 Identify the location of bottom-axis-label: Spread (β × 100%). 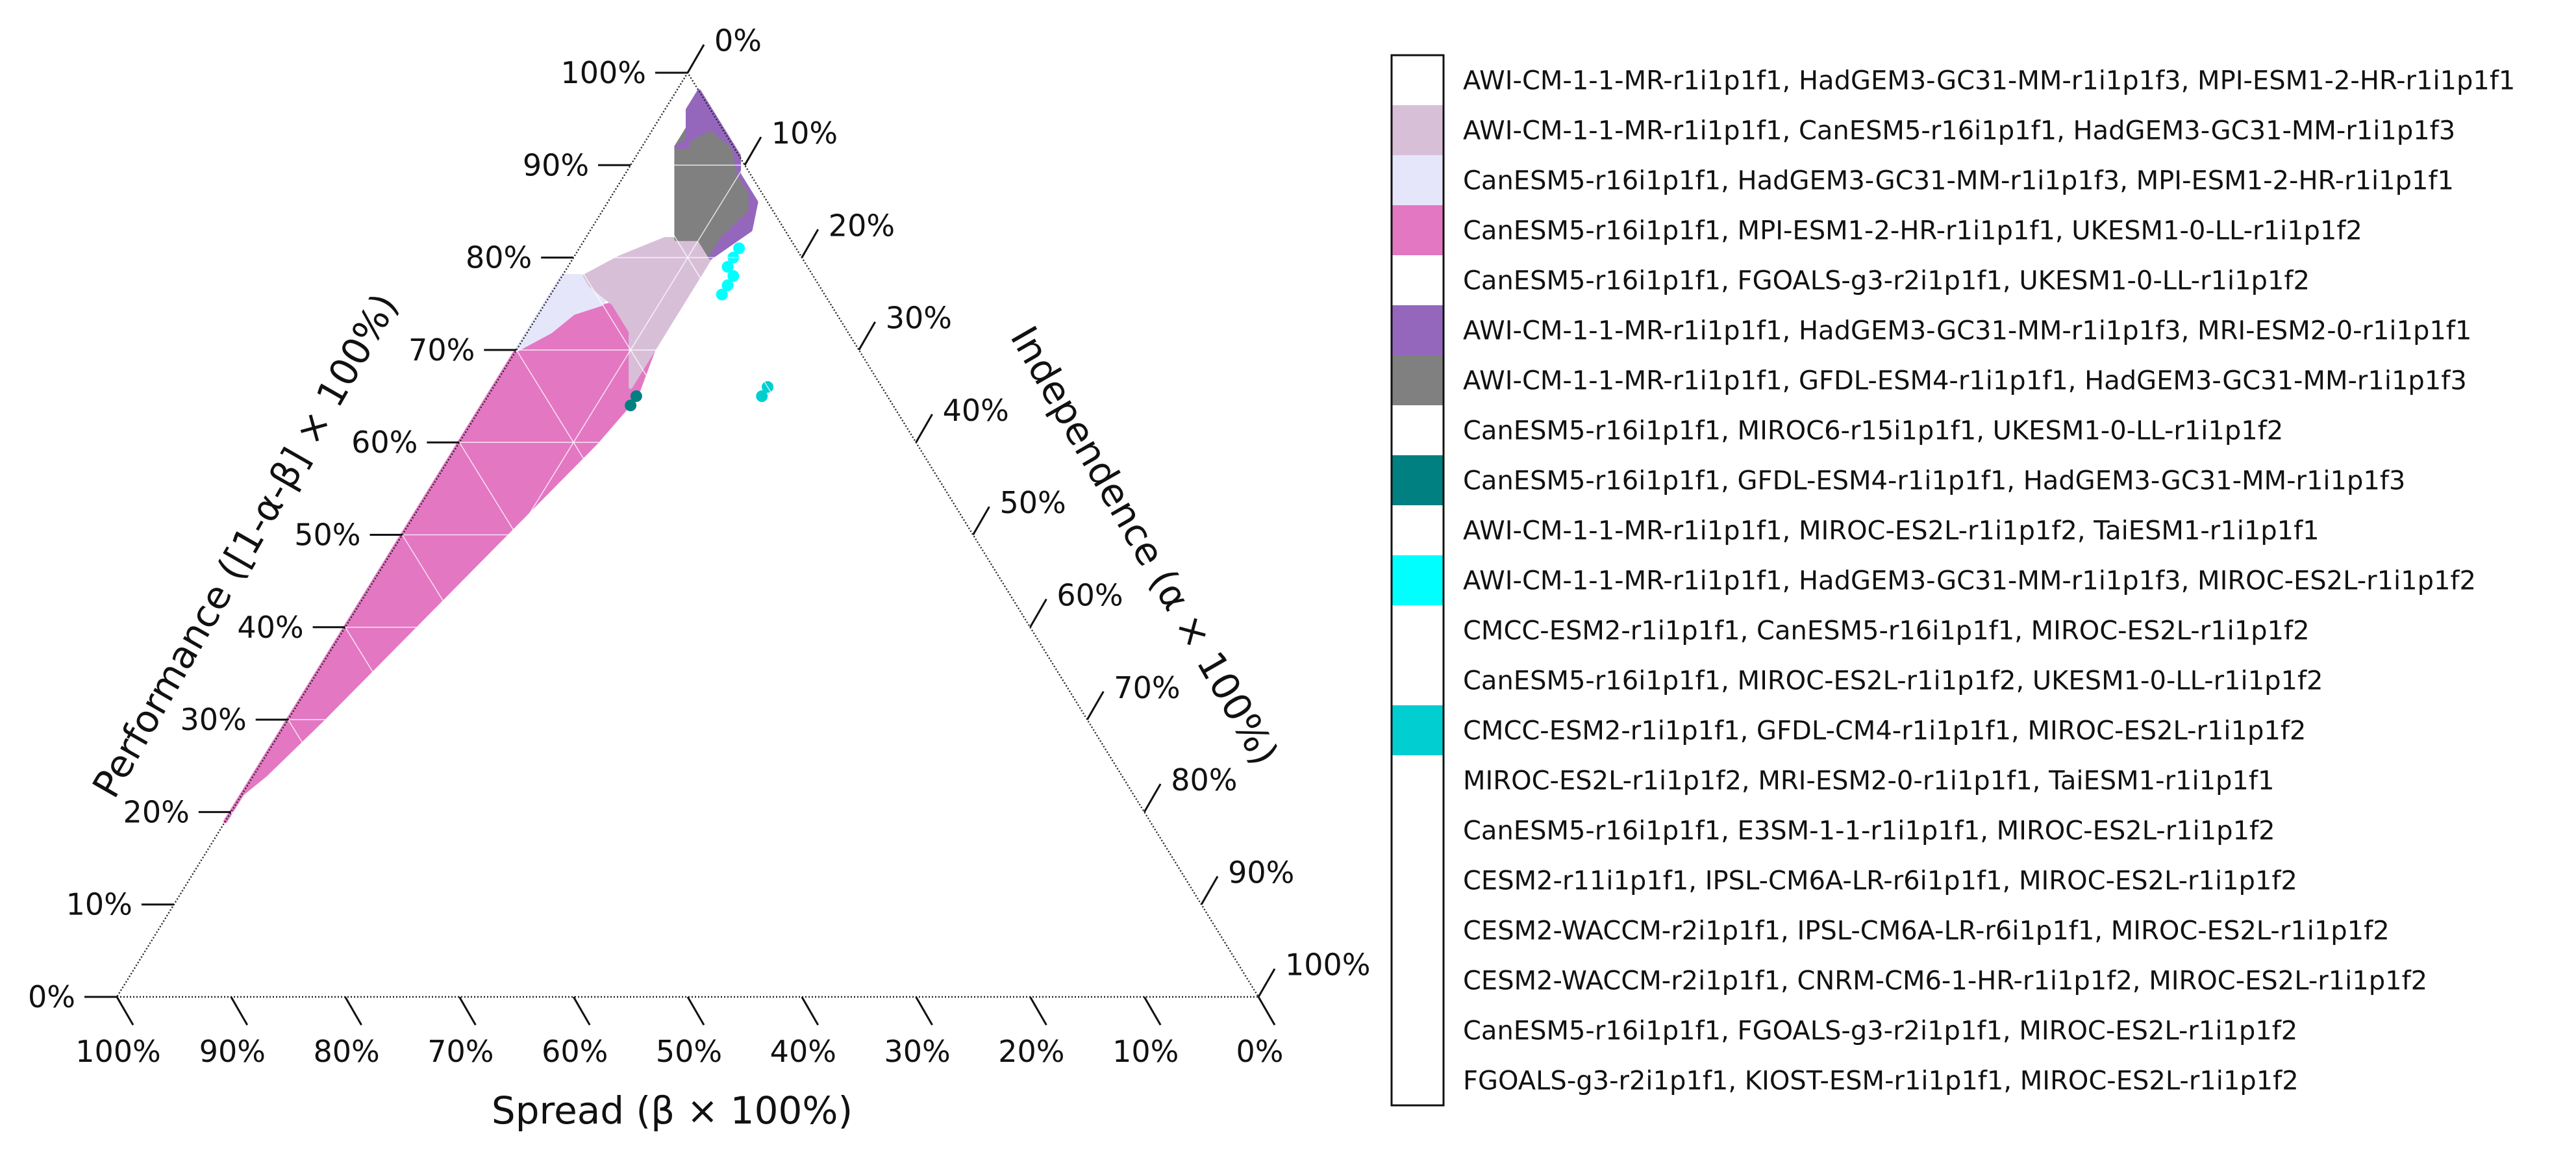
(672, 1110).